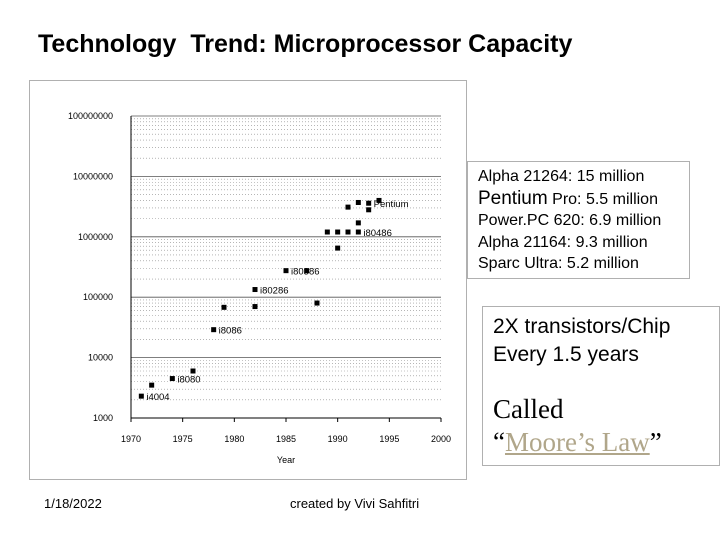  Describe the element at coordinates (95, 237) in the screenshot. I see `y-tick-label: 1000000` at that location.